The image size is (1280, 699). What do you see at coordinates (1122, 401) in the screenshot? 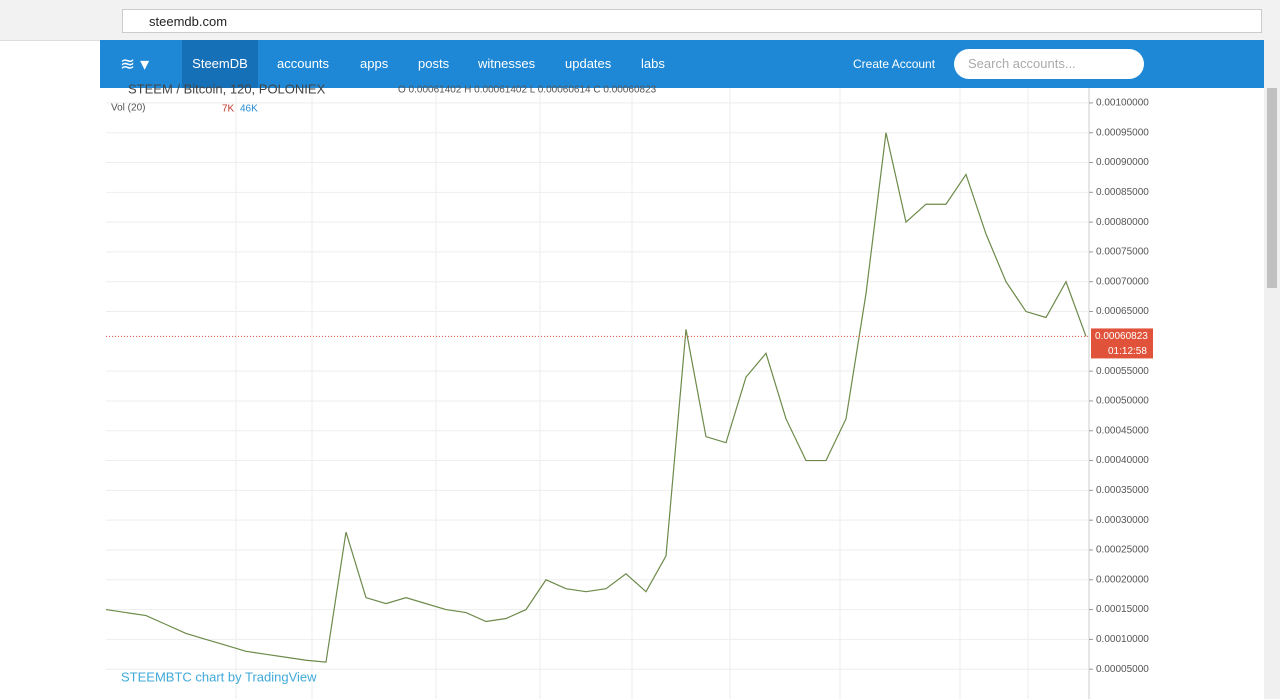
I see `y-tick-label: 0.00050000` at bounding box center [1122, 401].